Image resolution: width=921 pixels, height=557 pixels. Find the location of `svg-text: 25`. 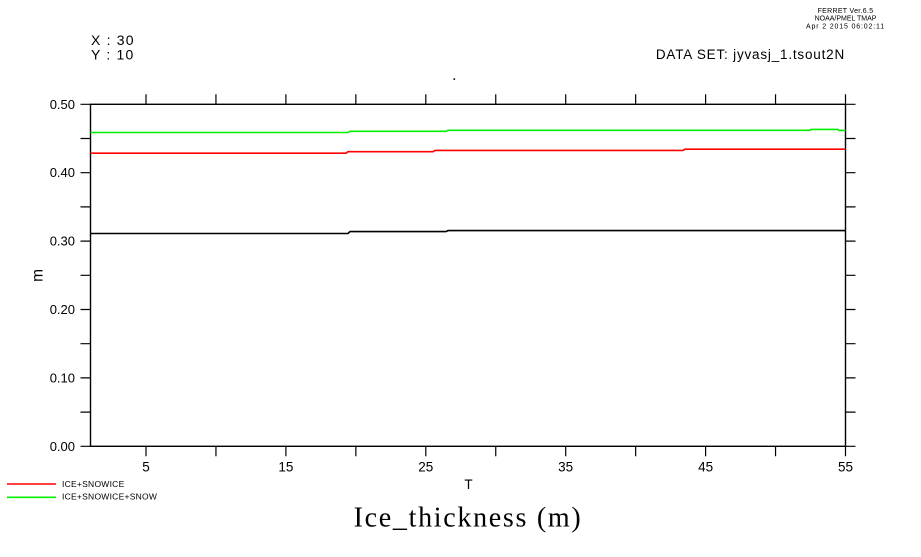

svg-text: 25 is located at coordinates (425, 467).